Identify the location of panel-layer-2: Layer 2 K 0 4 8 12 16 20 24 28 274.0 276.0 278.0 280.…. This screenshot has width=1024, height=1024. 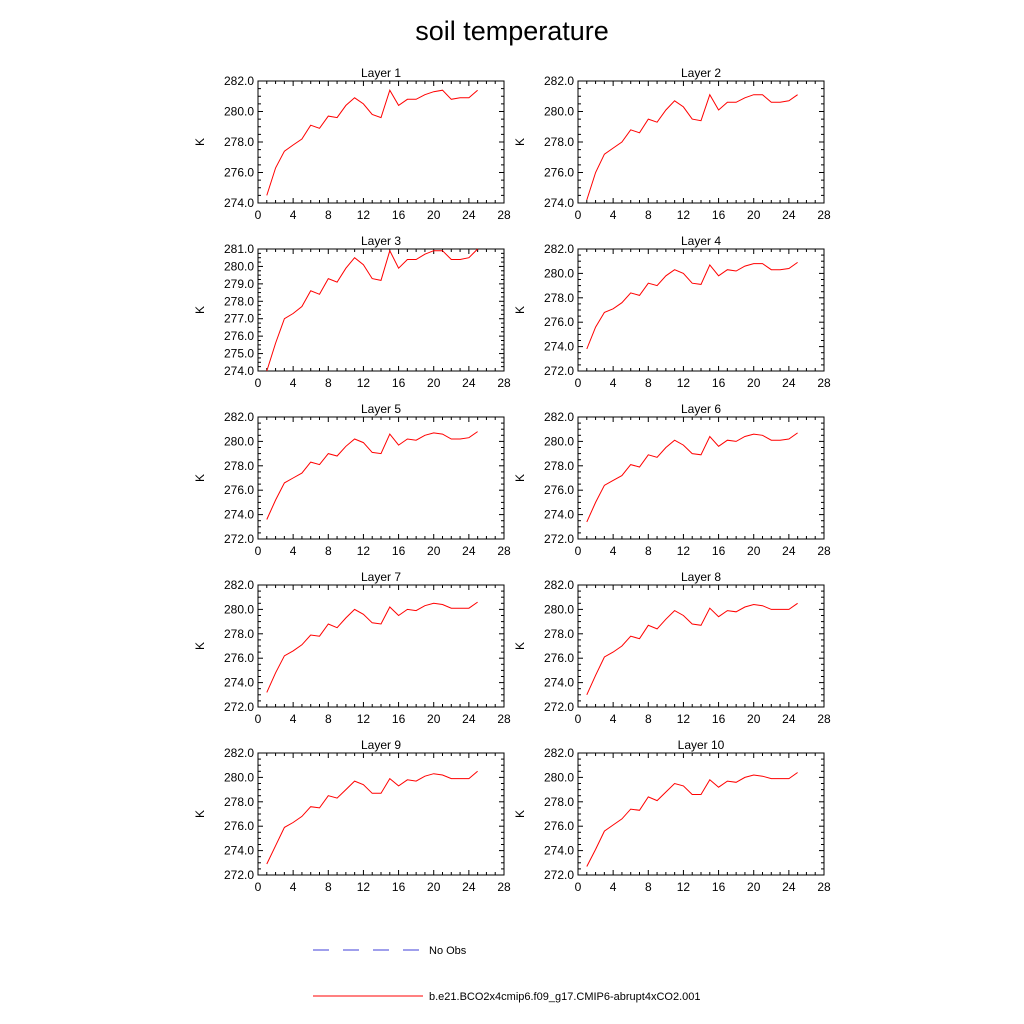
(672, 144).